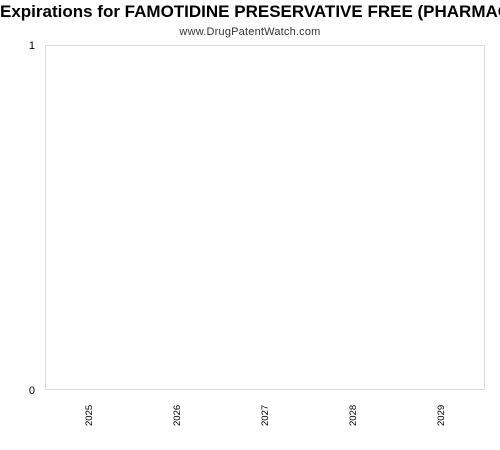 The image size is (500, 450). What do you see at coordinates (89, 415) in the screenshot?
I see `x-tick-label: 2025` at bounding box center [89, 415].